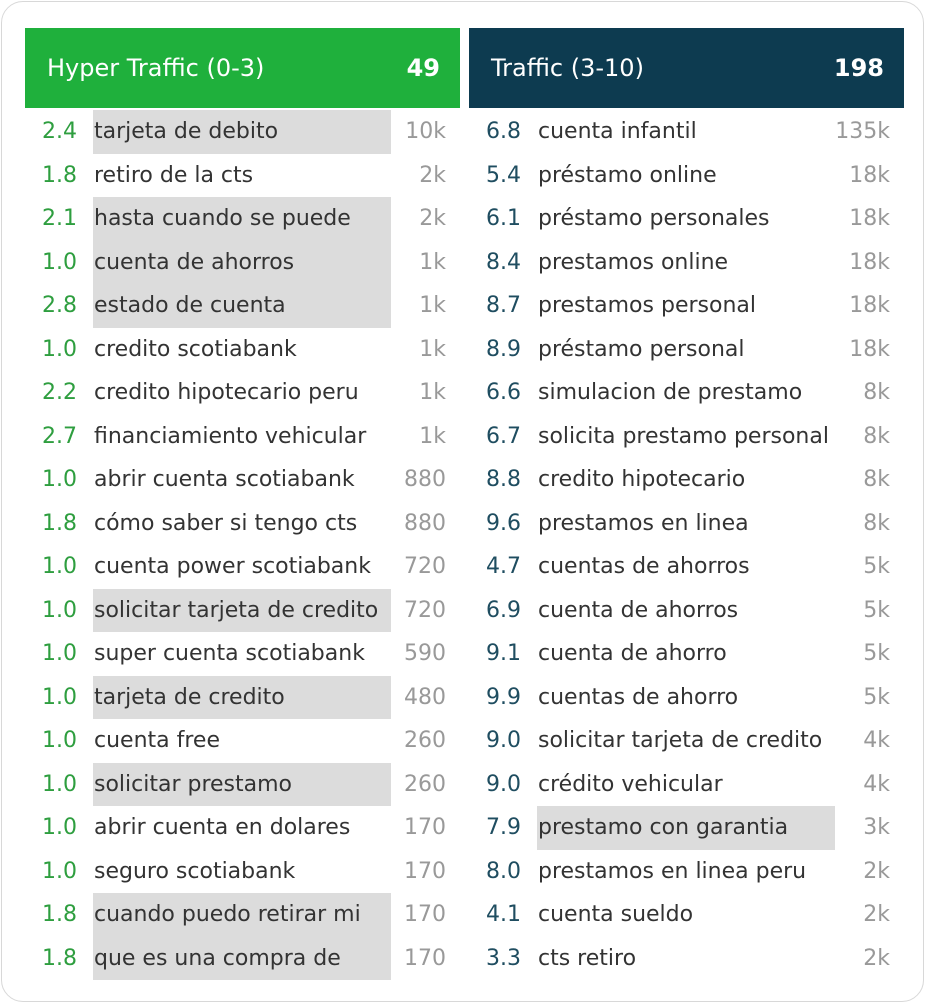  What do you see at coordinates (638, 697) in the screenshot?
I see `keyword: cuentas de ahorro` at bounding box center [638, 697].